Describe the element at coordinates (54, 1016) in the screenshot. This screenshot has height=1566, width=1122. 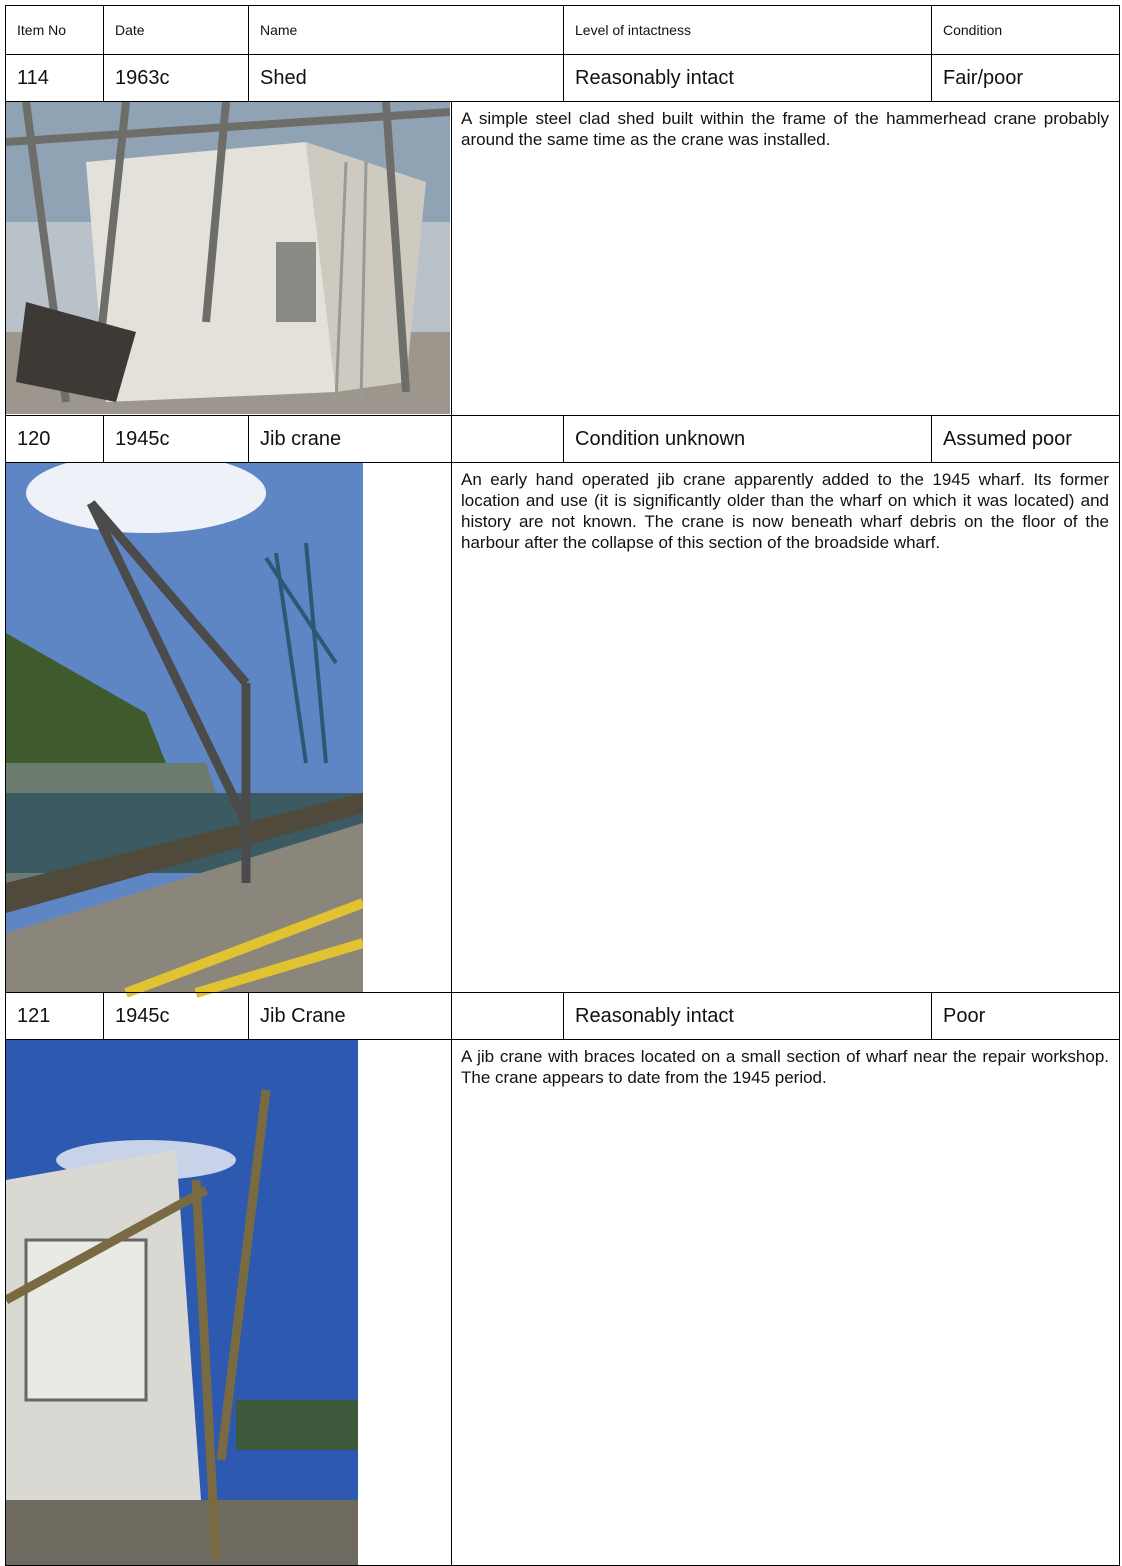
I see `cell: 121` at that location.